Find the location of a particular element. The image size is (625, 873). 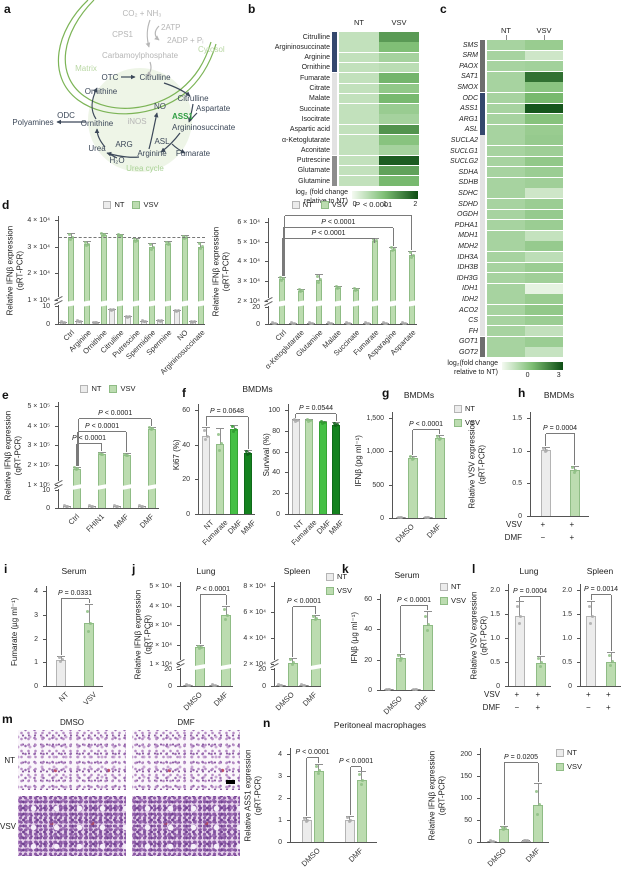

pvalue-bracket is located at coordinates (348, 245).